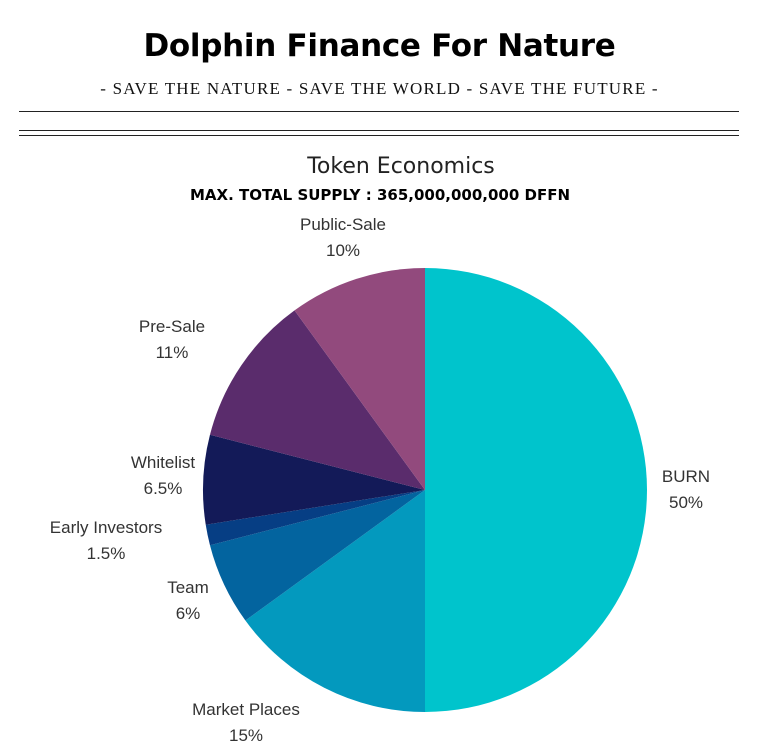 The height and width of the screenshot is (752, 769). I want to click on pie-slice-whitelist, so click(313, 479).